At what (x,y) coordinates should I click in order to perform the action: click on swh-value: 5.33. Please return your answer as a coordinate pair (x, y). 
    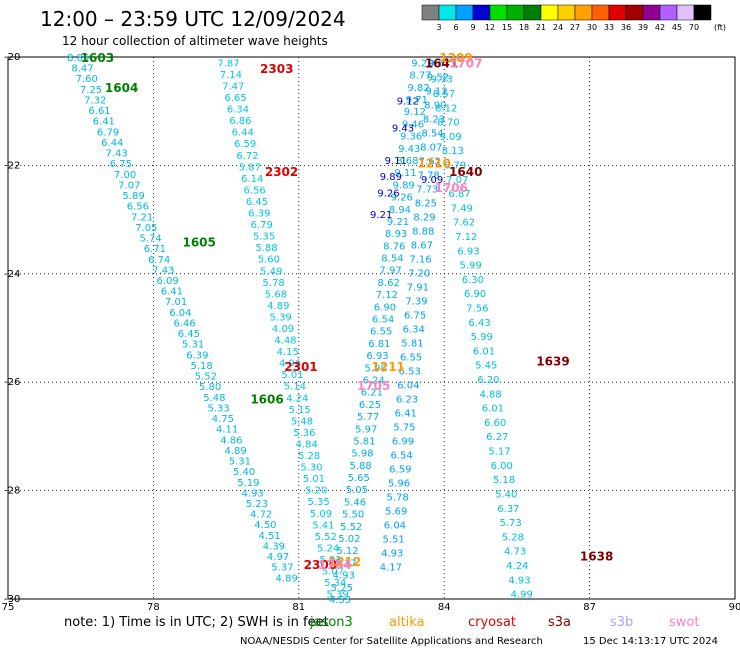
    Looking at the image, I should click on (218, 408).